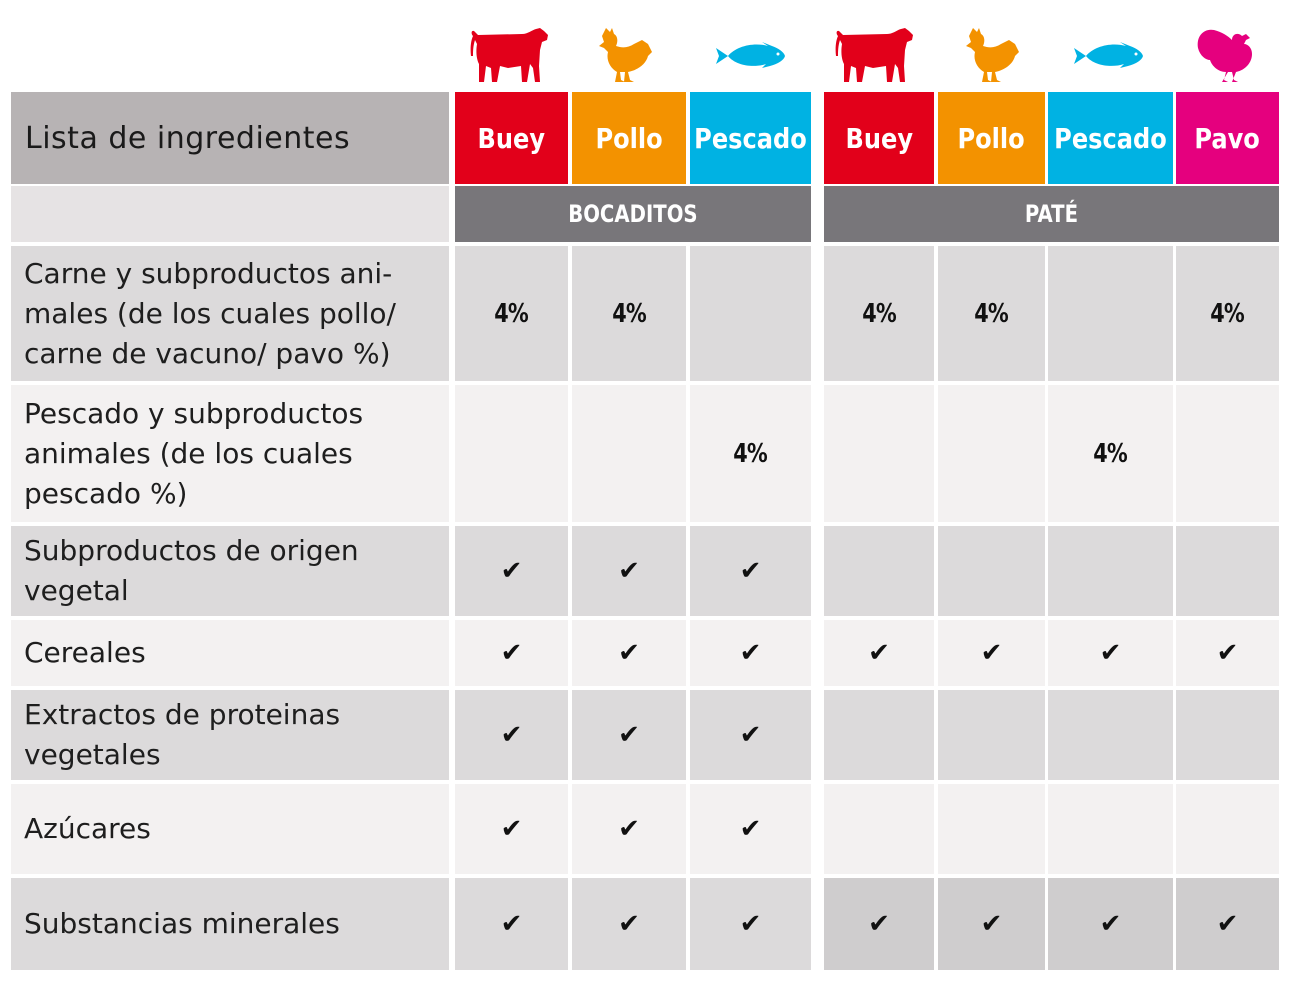  I want to click on row-label-line: Extractos de proteinas, so click(182, 714).